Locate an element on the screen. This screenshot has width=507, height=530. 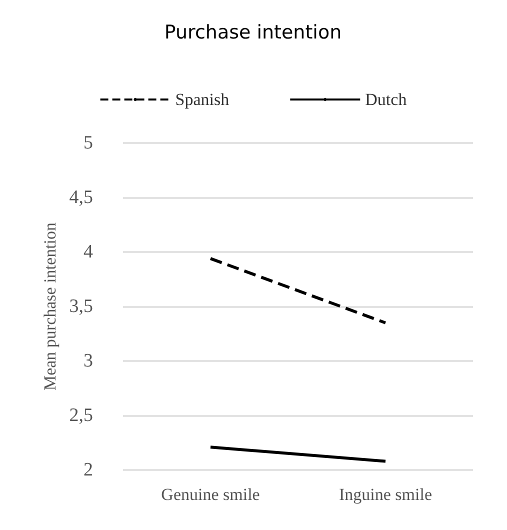
y-axis-title: Mean purchase intention is located at coordinates (50, 306).